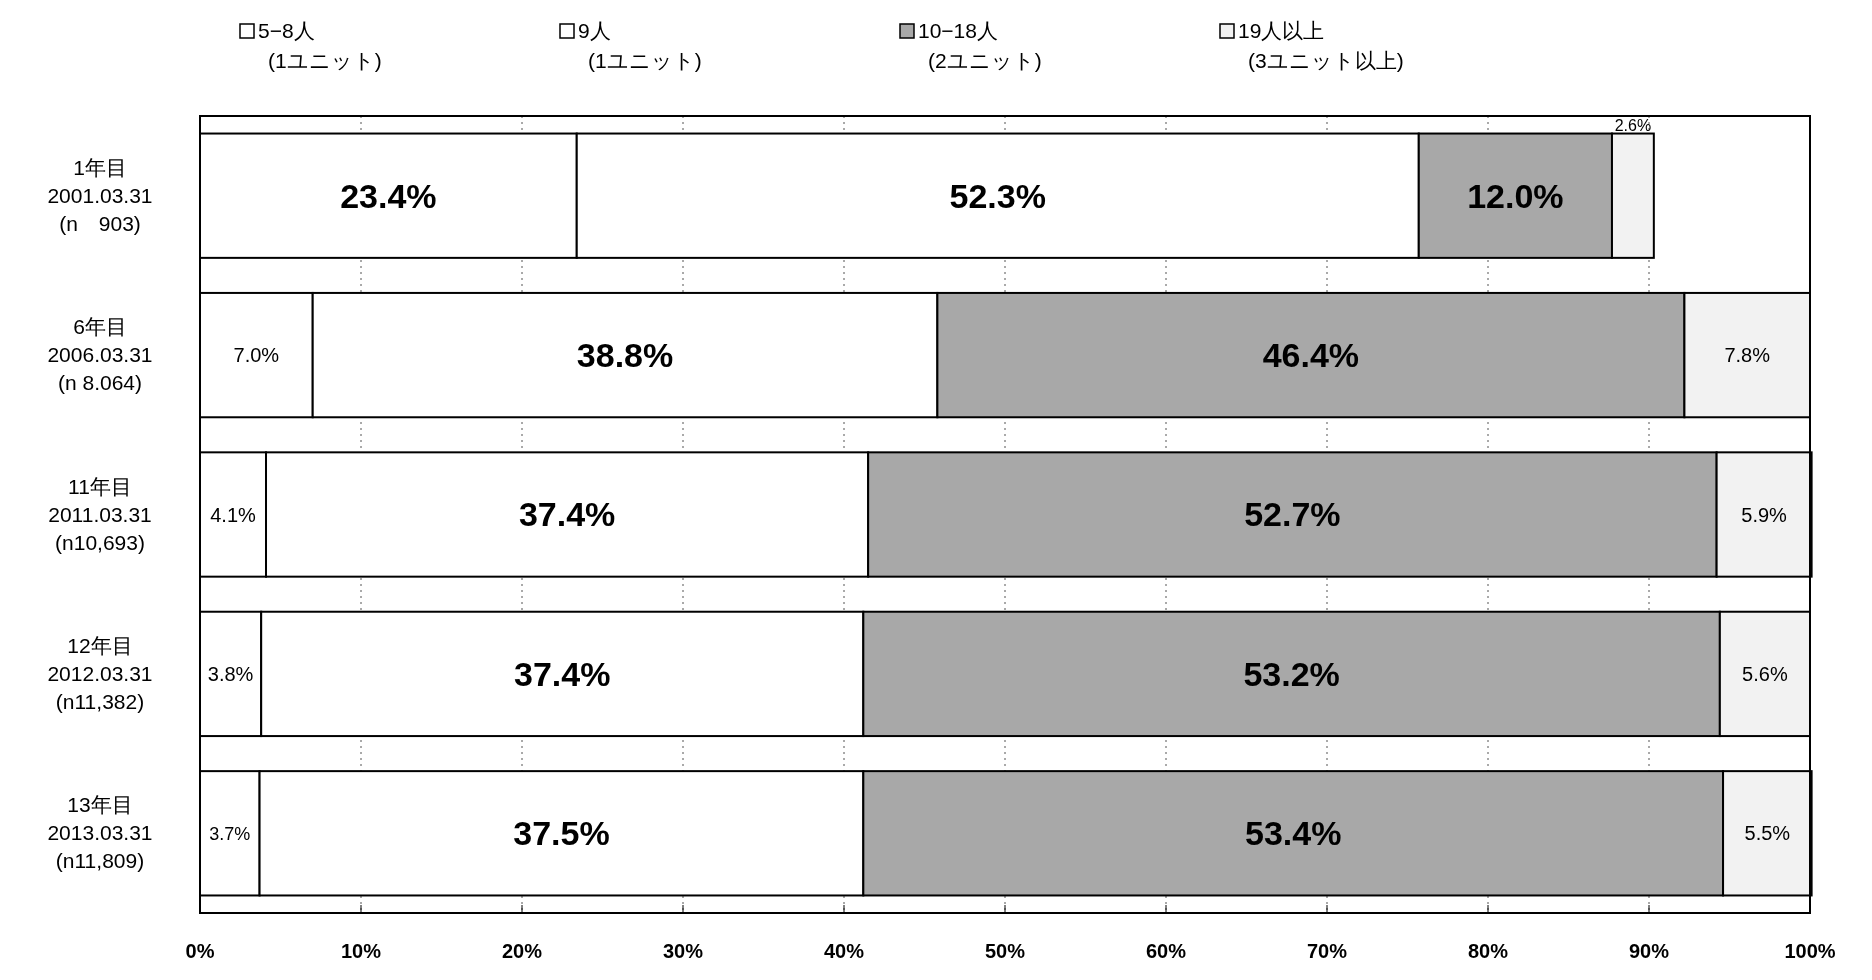 This screenshot has height=980, width=1872. I want to click on y-tick-label: 12年目 2012.03.31 (n11,382), so click(100, 673).